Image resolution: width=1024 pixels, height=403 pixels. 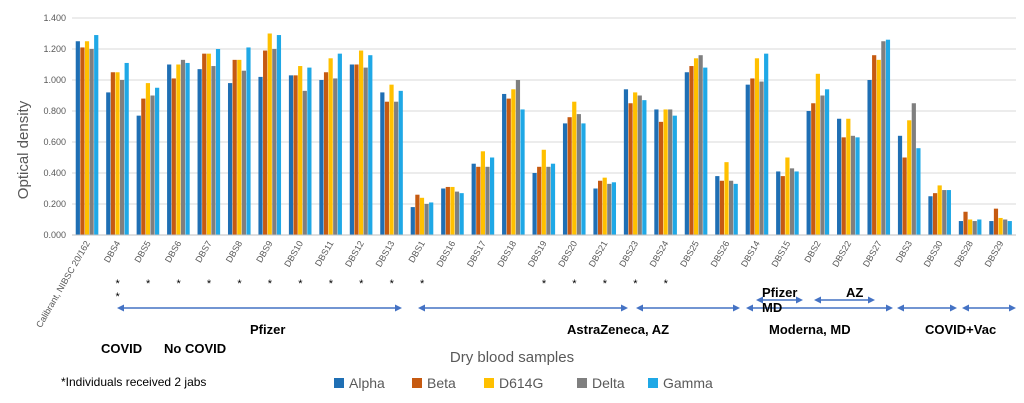 What do you see at coordinates (796, 203) in the screenshot?
I see `bar-gamma-dbs15` at bounding box center [796, 203].